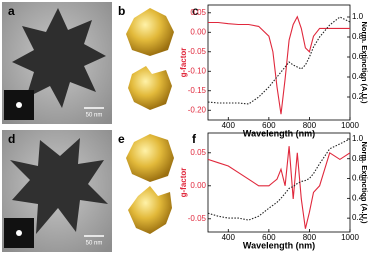  What do you see at coordinates (57, 191) in the screenshot?
I see `tem-image-d` at bounding box center [57, 191].